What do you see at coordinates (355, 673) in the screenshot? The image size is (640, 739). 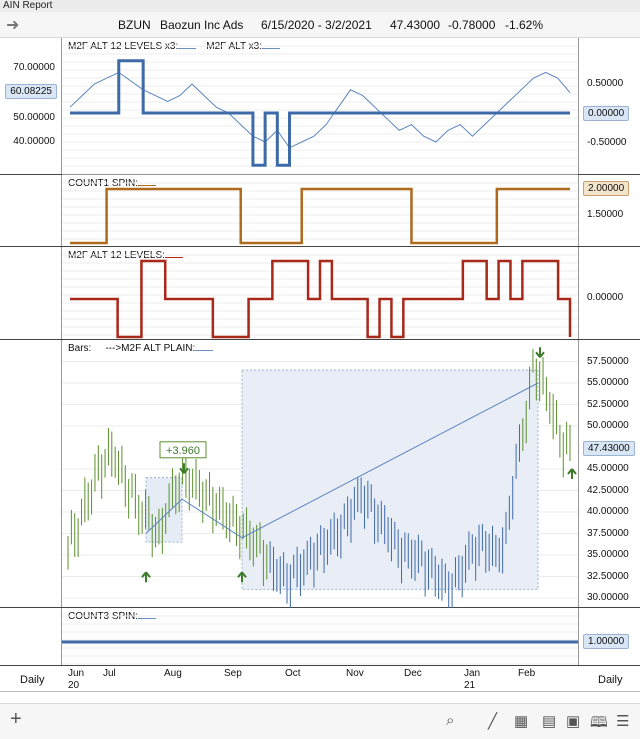 I see `month-label: Nov` at bounding box center [355, 673].